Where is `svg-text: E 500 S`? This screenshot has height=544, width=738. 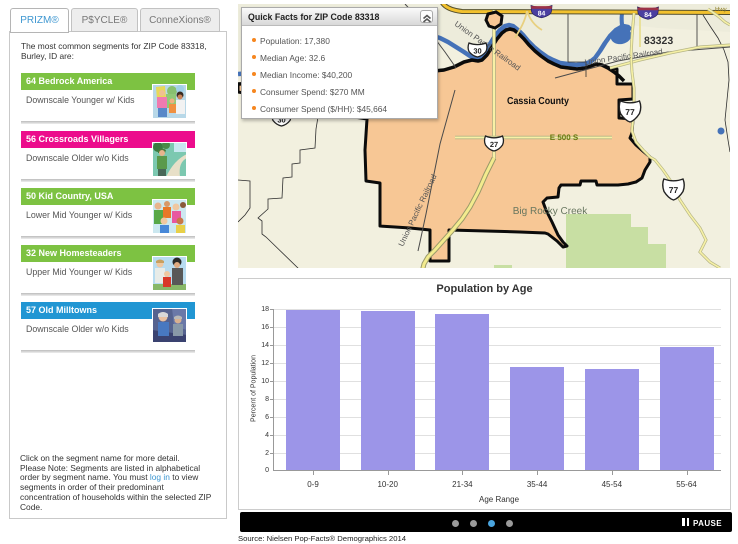
svg-text: E 500 S is located at coordinates (564, 137).